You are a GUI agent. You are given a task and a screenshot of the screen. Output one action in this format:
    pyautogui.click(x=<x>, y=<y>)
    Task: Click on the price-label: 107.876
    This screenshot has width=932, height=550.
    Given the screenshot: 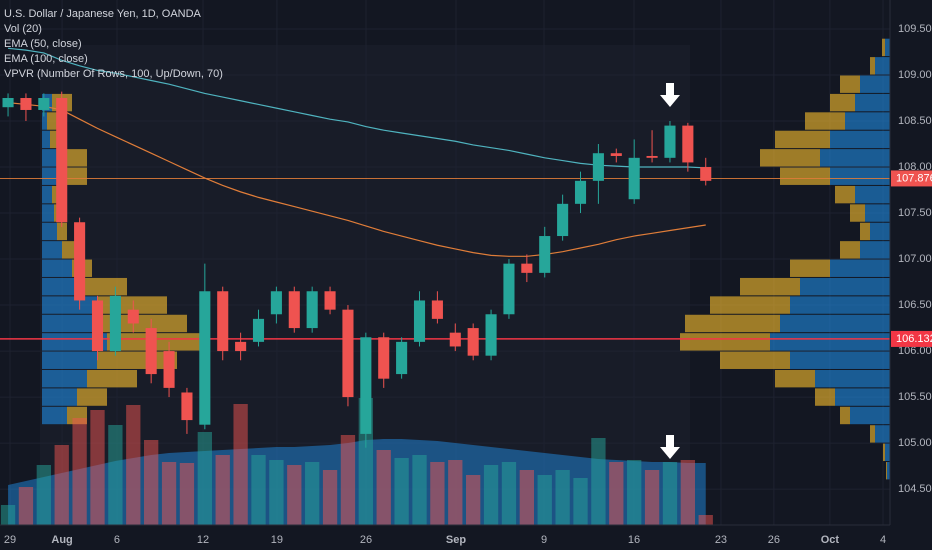 What is the action you would take?
    pyautogui.click(x=914, y=178)
    